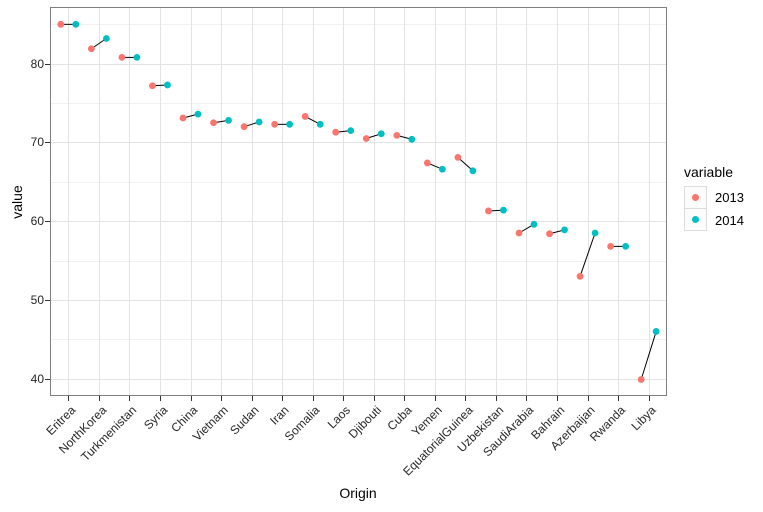 The height and width of the screenshot is (512, 763). I want to click on x-axis-title: Origin, so click(358, 493).